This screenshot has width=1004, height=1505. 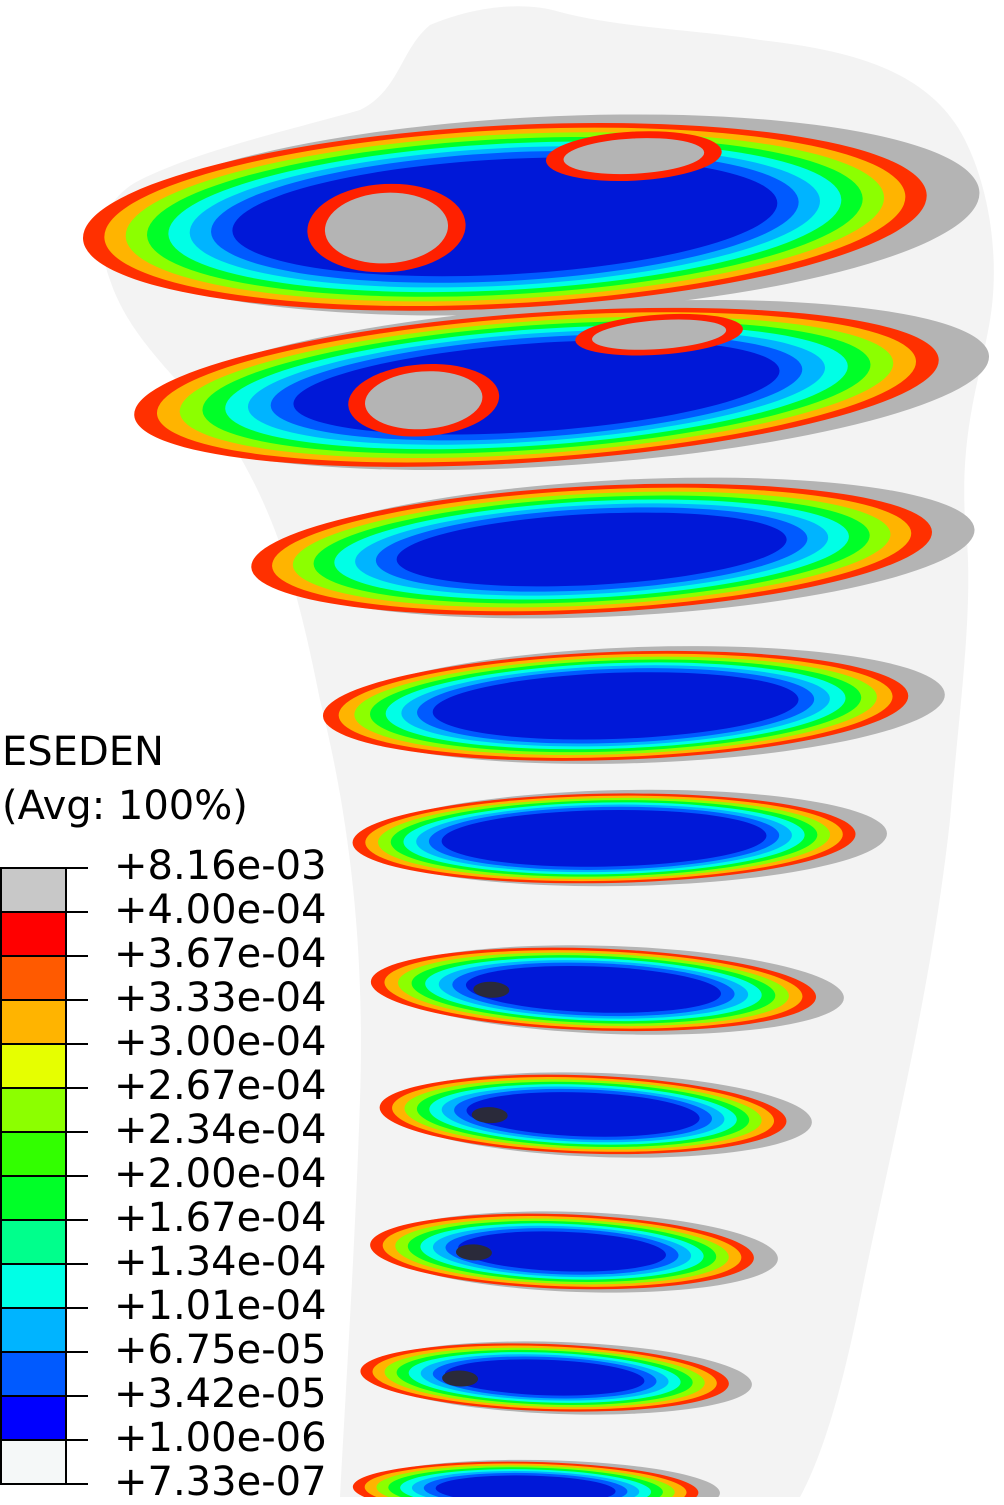 What do you see at coordinates (220, 1130) in the screenshot?
I see `legend-tick-label: +2.34e-04` at bounding box center [220, 1130].